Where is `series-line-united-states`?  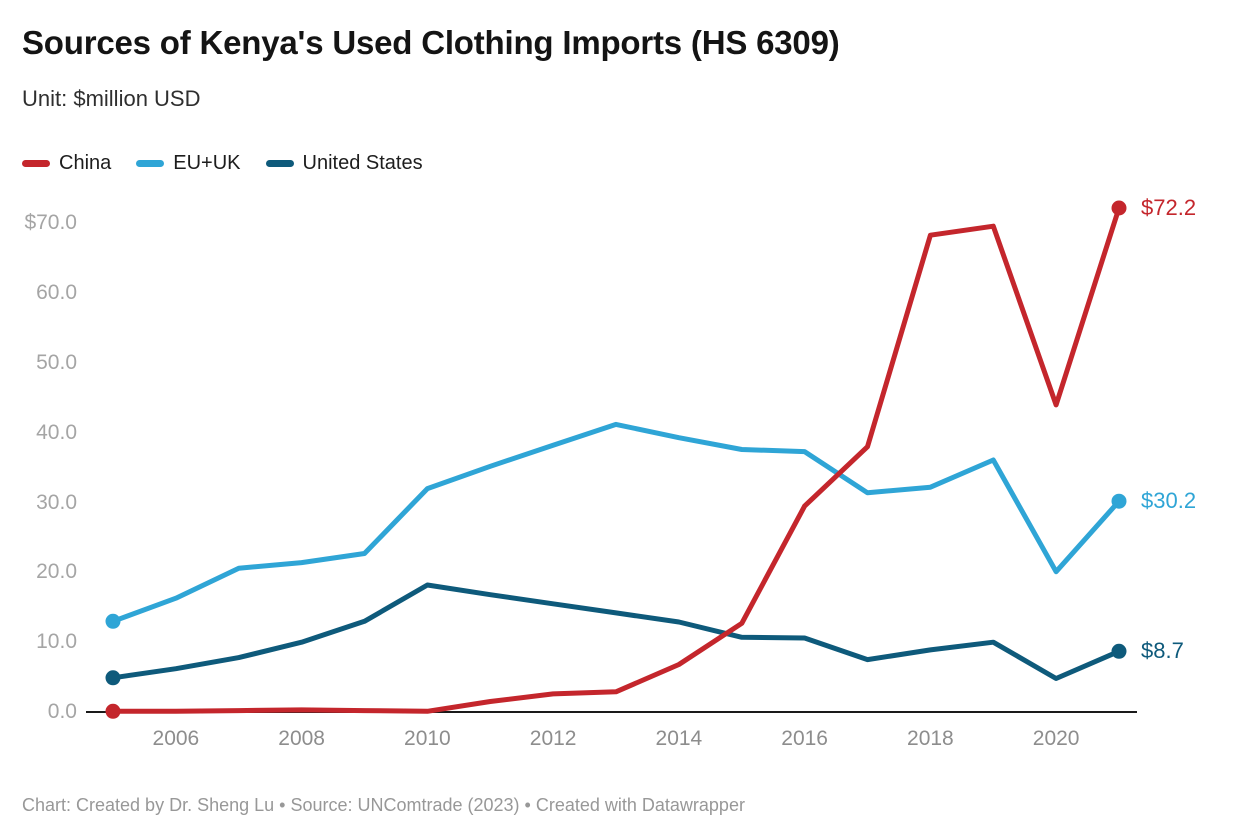
series-line-united-states is located at coordinates (616, 631).